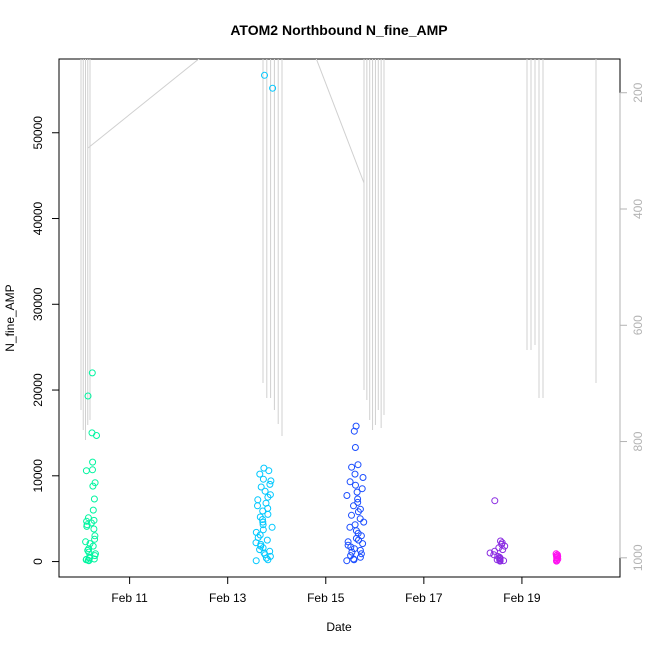  What do you see at coordinates (38, 476) in the screenshot?
I see `y-tick-label: 10000` at bounding box center [38, 476].